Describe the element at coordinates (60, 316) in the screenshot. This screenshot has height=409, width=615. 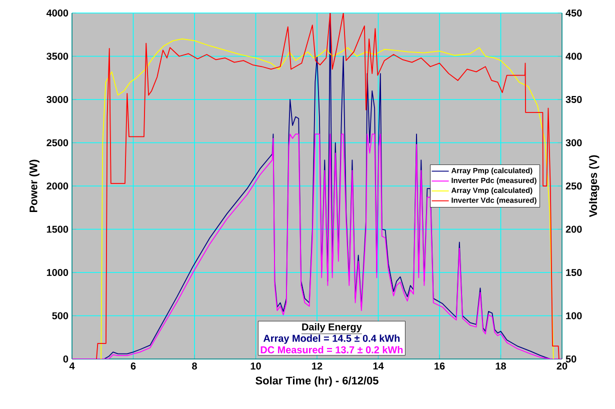
I see `y-tick-label: 500` at that location.